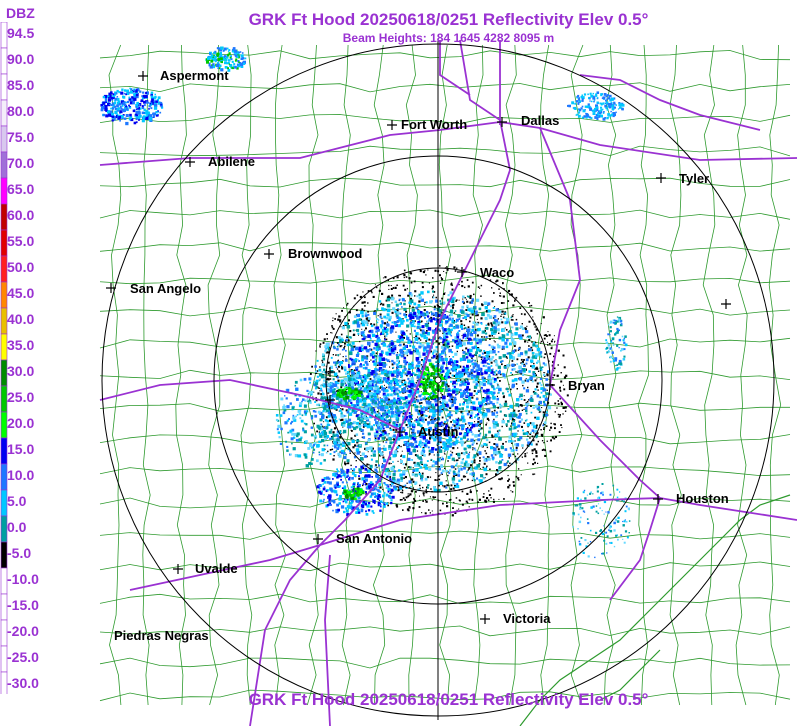 This screenshot has width=797, height=726. Describe the element at coordinates (21, 163) in the screenshot. I see `legend-label: 70.0` at that location.